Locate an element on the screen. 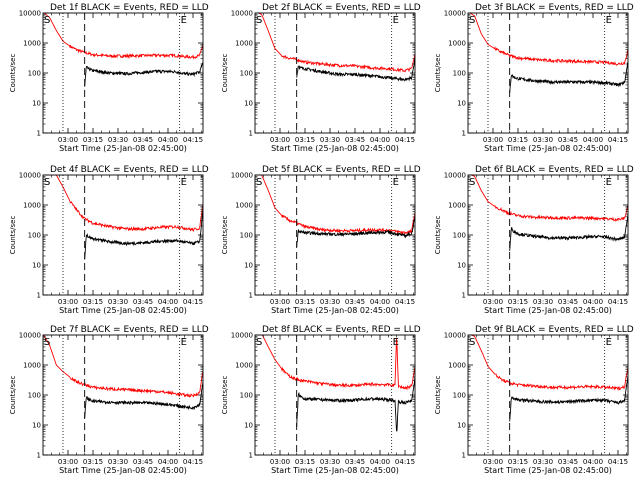 Image resolution: width=640 pixels, height=480 pixels. panel-title: Det 2f BLACK = Events, RED = LLD is located at coordinates (341, 8).